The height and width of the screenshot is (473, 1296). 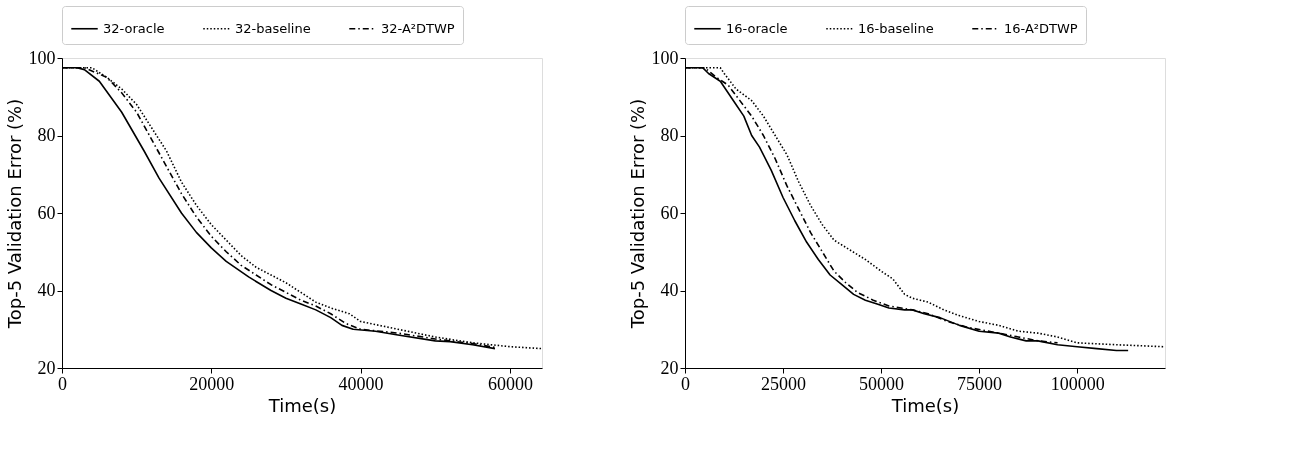 I want to click on x-tick-label: 50000, so click(x=882, y=383).